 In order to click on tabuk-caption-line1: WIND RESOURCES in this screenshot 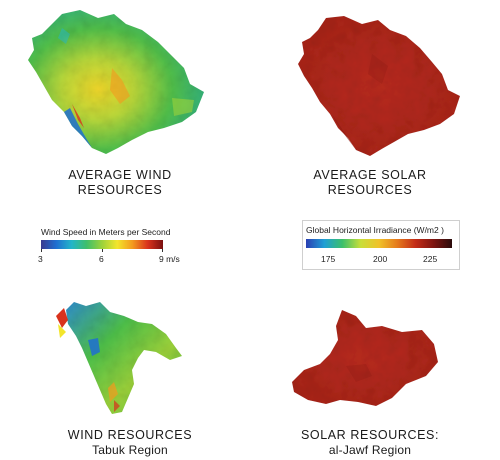, I will do `click(130, 435)`.